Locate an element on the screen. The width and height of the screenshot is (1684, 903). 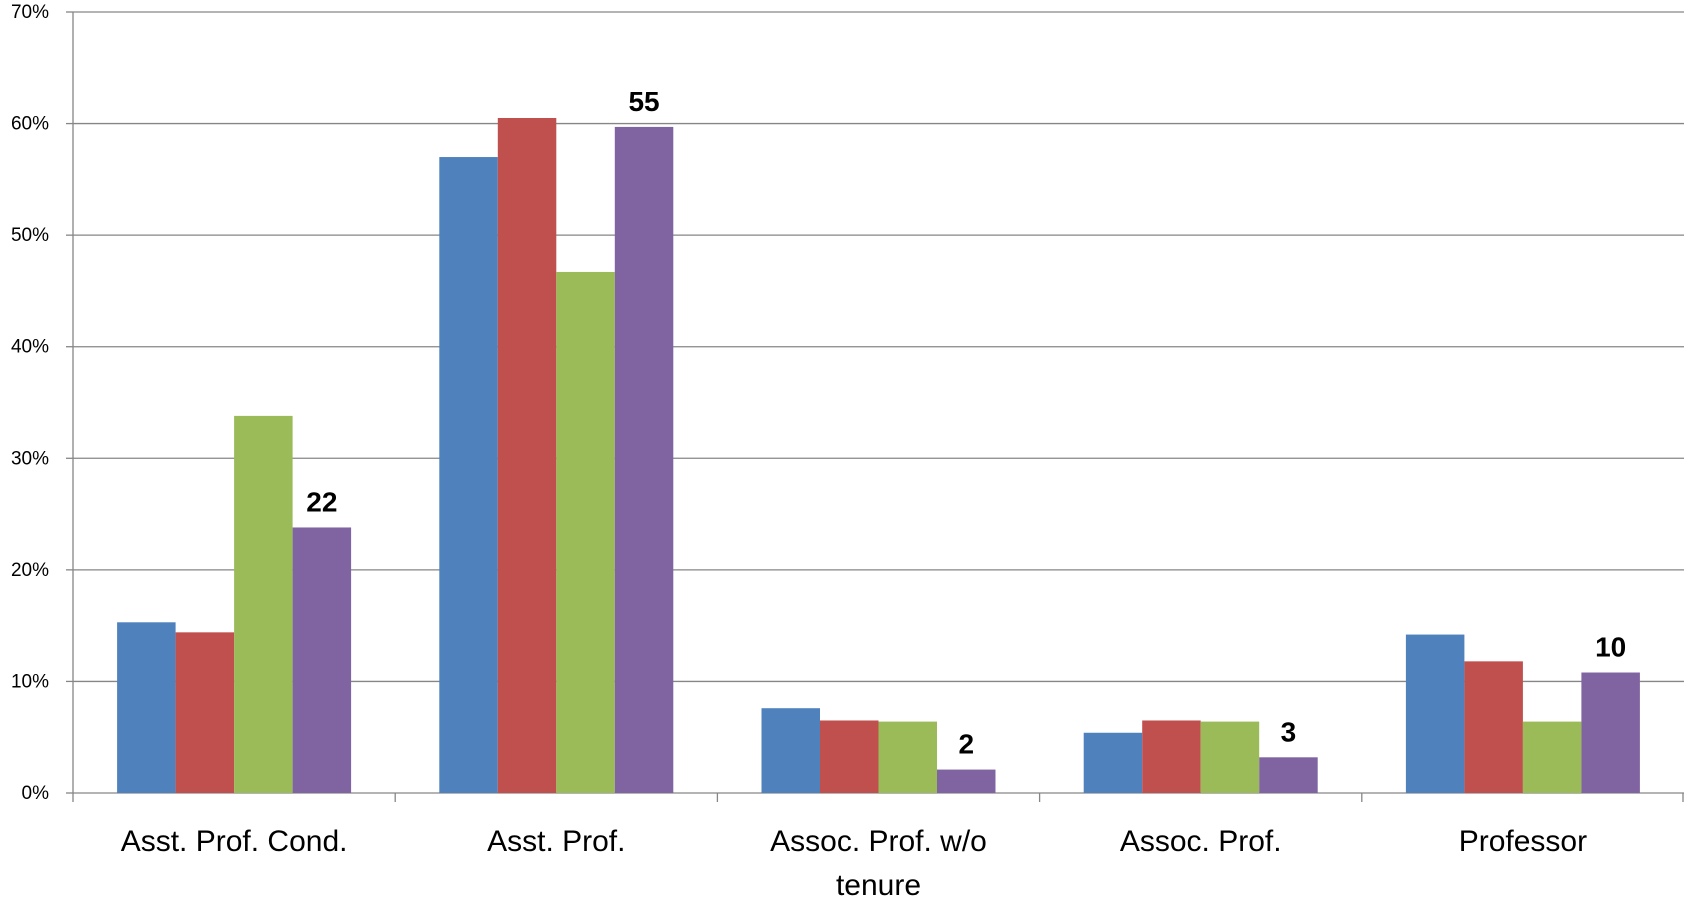
category-label-line: Asst. Prof. Cond. is located at coordinates (234, 841).